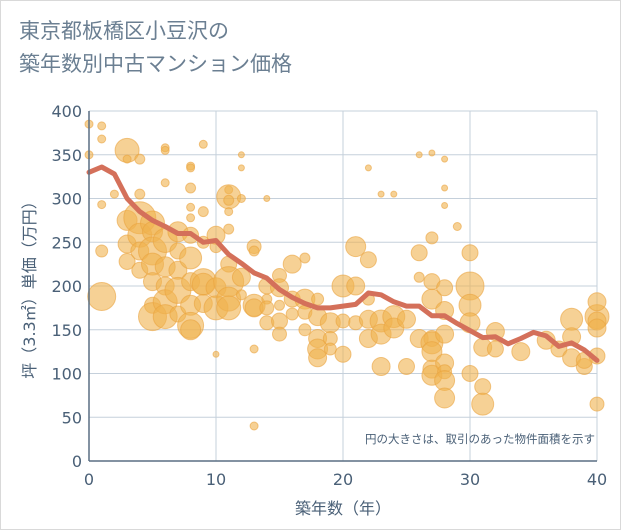  Describe the element at coordinates (77, 461) in the screenshot. I see `y-tick-label: 0` at that location.